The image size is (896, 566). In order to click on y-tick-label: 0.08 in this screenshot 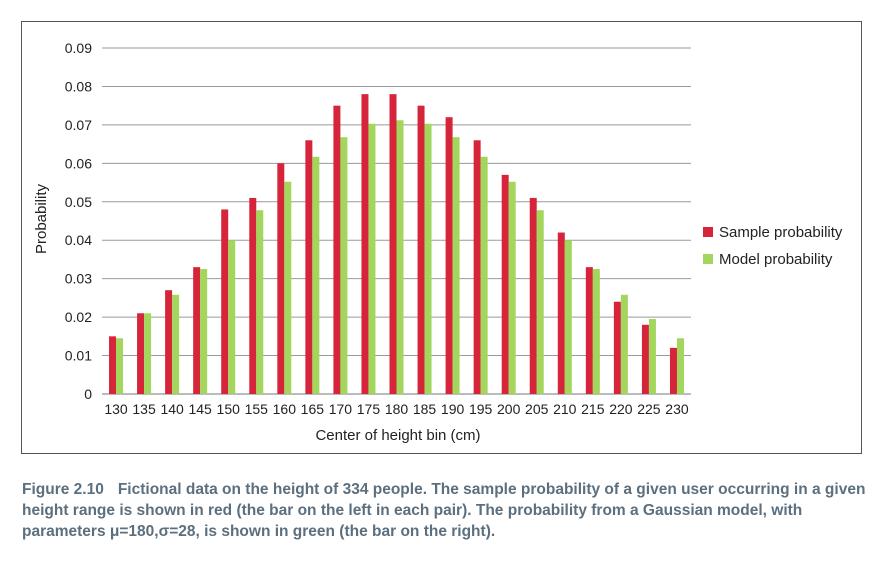, I will do `click(78, 86)`.